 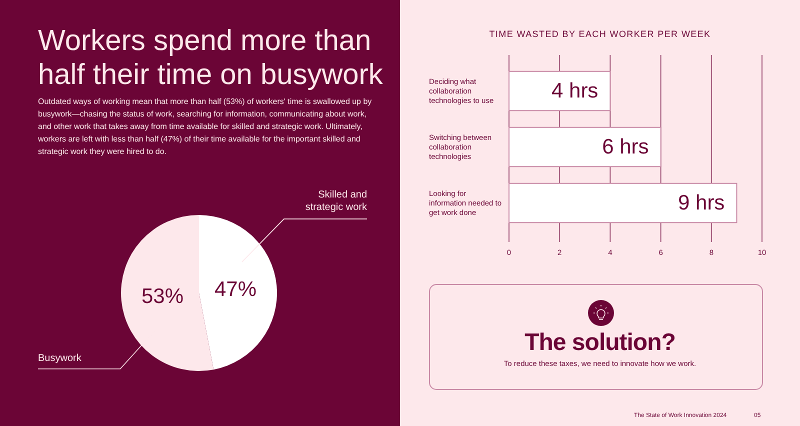 I want to click on data-label: 9 hrs, so click(x=701, y=203).